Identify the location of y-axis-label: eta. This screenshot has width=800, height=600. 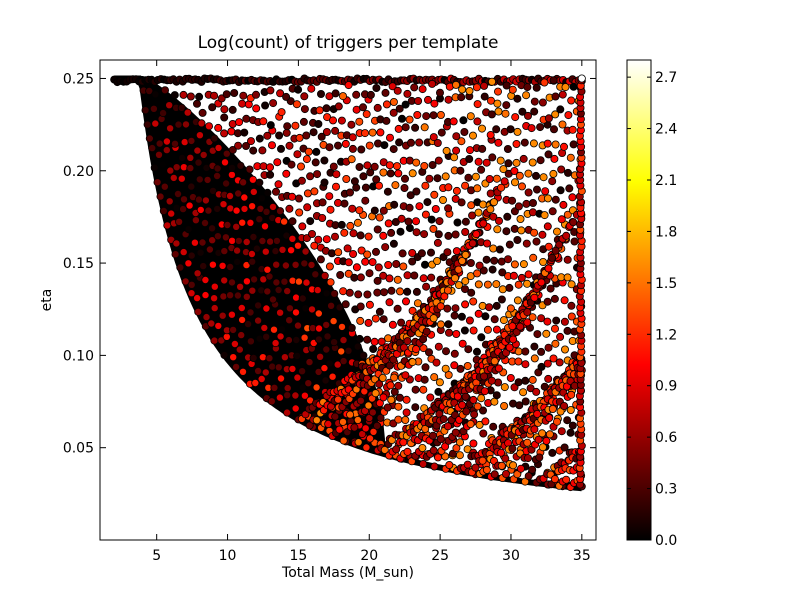
(47, 300).